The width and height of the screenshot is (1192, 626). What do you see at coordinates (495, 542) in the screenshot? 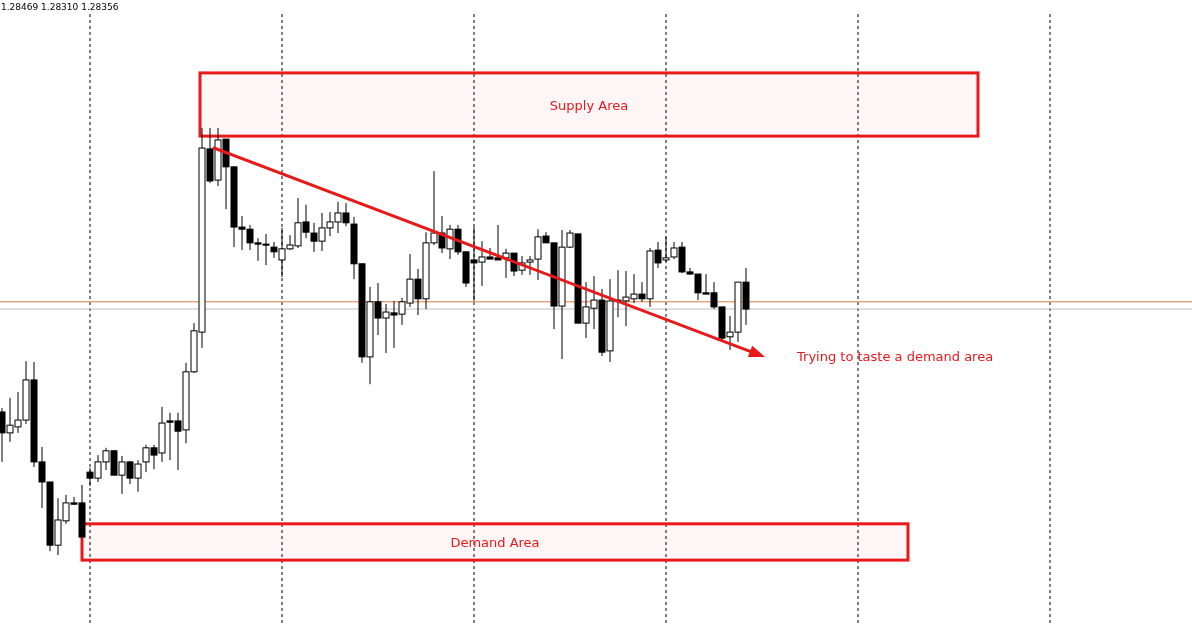
I see `band-label: Demand Area` at bounding box center [495, 542].